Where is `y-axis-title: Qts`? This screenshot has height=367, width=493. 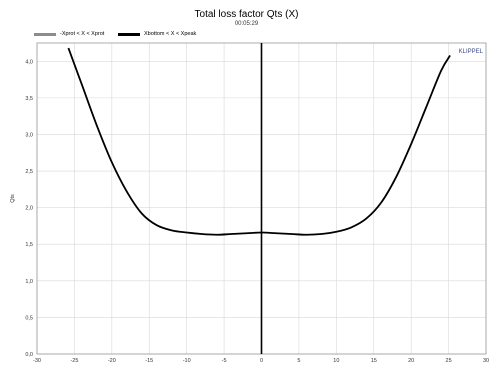 y-axis-title: Qts is located at coordinates (13, 198).